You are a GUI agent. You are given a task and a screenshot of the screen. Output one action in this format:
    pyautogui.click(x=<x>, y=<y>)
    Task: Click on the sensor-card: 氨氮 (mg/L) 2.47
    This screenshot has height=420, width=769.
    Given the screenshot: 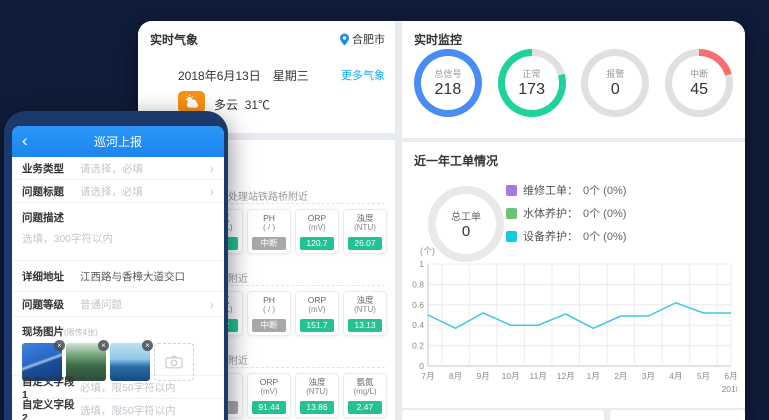 What is the action you would take?
    pyautogui.click(x=365, y=395)
    